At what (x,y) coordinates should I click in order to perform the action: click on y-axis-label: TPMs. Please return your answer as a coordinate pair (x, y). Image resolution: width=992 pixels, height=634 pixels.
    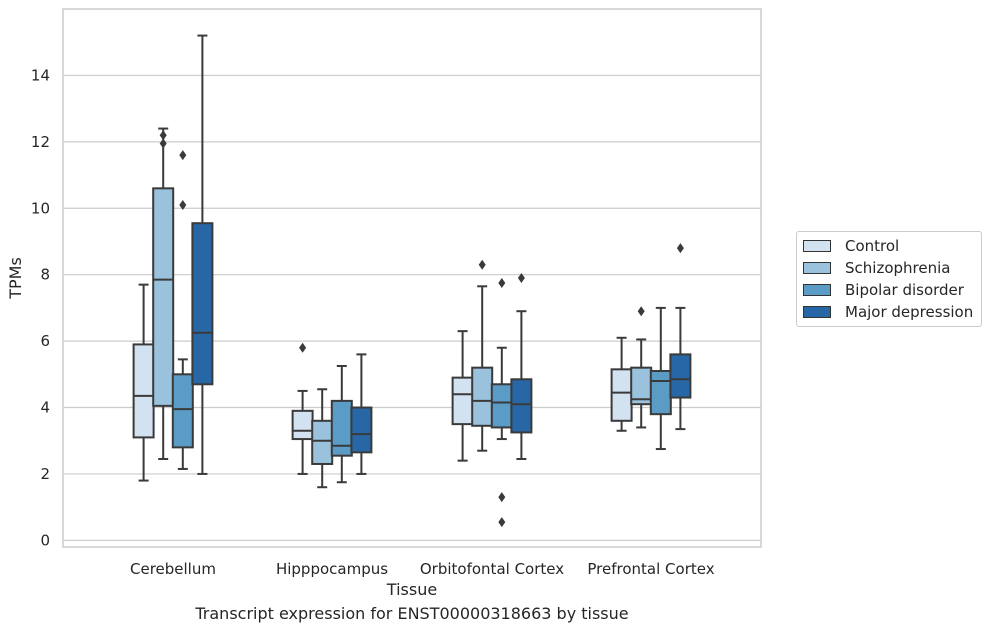
    Looking at the image, I should click on (15, 278).